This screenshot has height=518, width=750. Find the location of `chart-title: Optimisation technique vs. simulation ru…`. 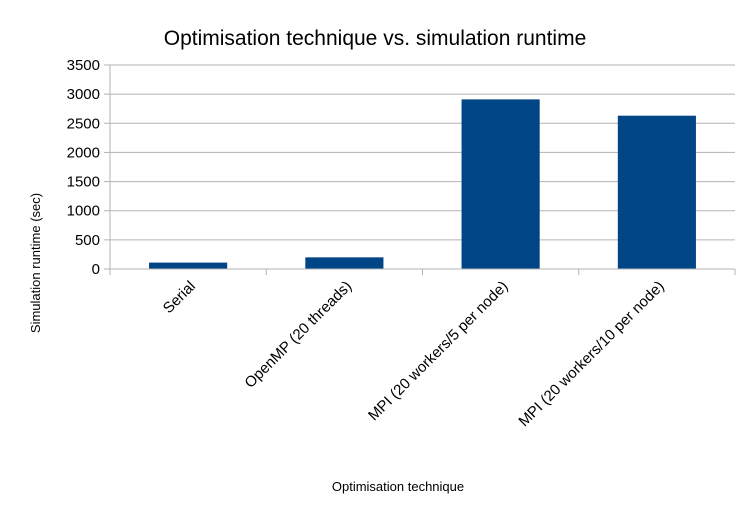

chart-title: Optimisation technique vs. simulation ru… is located at coordinates (375, 38).